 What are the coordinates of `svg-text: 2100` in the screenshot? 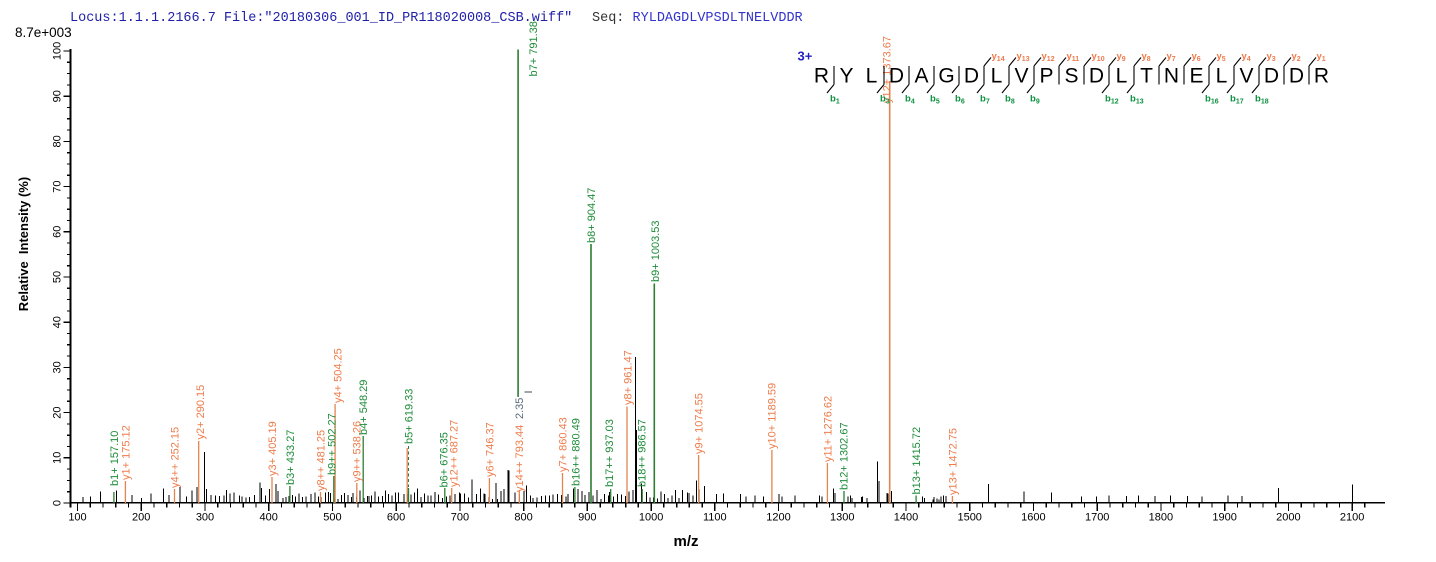 It's located at (1352, 518).